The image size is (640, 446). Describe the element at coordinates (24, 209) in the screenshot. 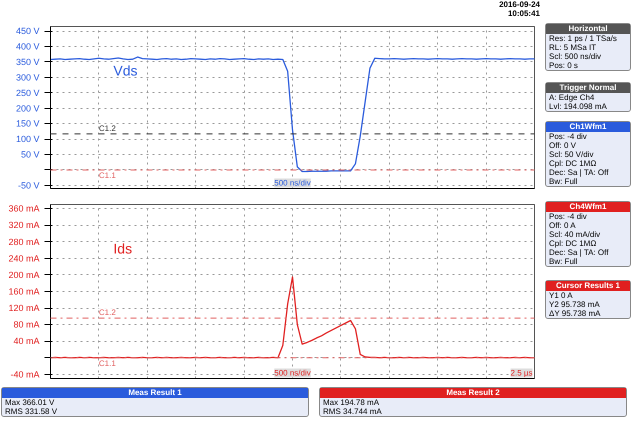

I see `y-tick-label: 360 mA` at that location.